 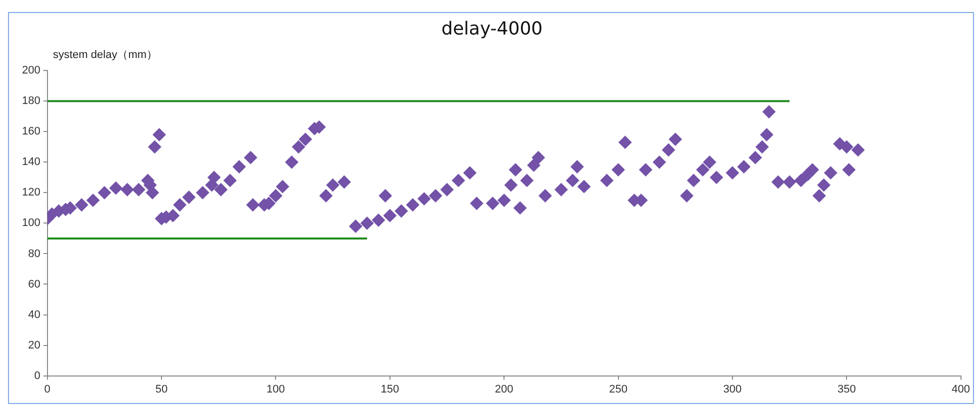 I want to click on y-tick-label: 80, so click(x=34, y=254).